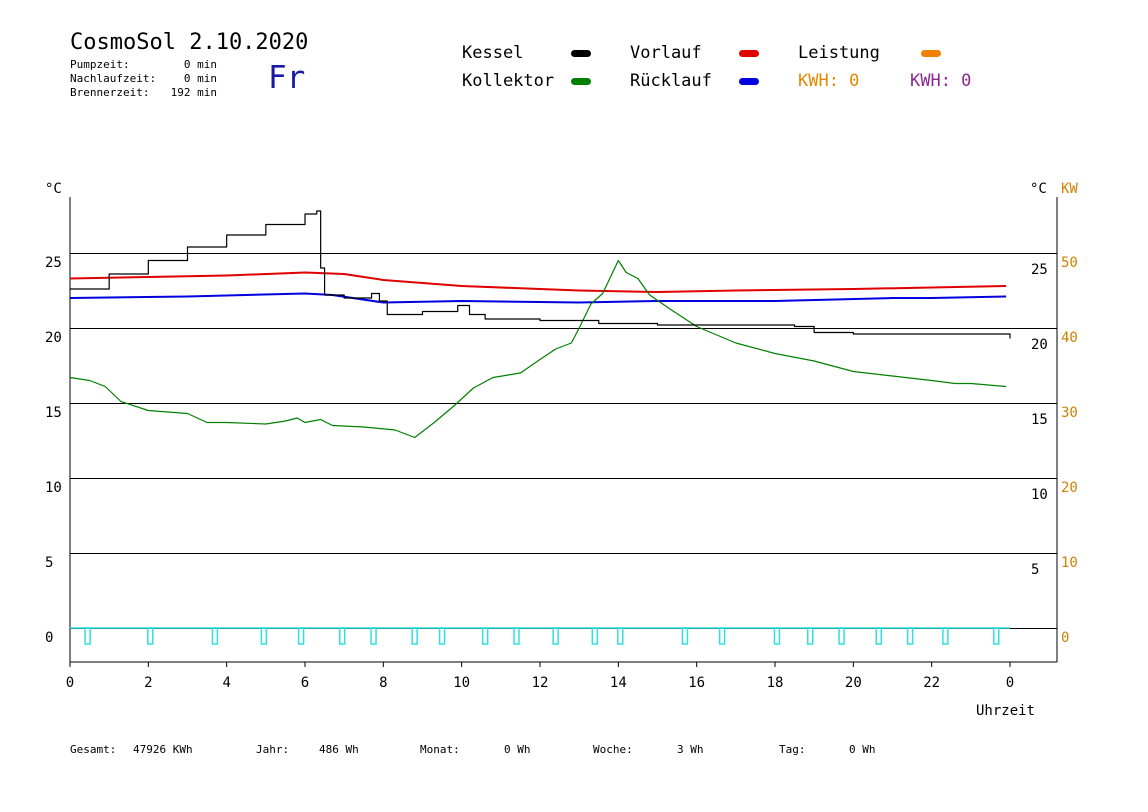 Image resolution: width=1148 pixels, height=812 pixels. I want to click on footer-value-gesamt: 47926 KWh, so click(163, 749).